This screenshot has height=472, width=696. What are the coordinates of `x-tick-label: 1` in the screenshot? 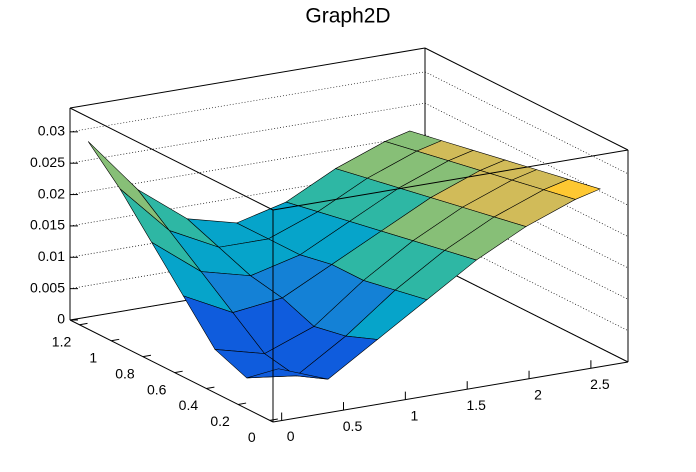 It's located at (414, 415).